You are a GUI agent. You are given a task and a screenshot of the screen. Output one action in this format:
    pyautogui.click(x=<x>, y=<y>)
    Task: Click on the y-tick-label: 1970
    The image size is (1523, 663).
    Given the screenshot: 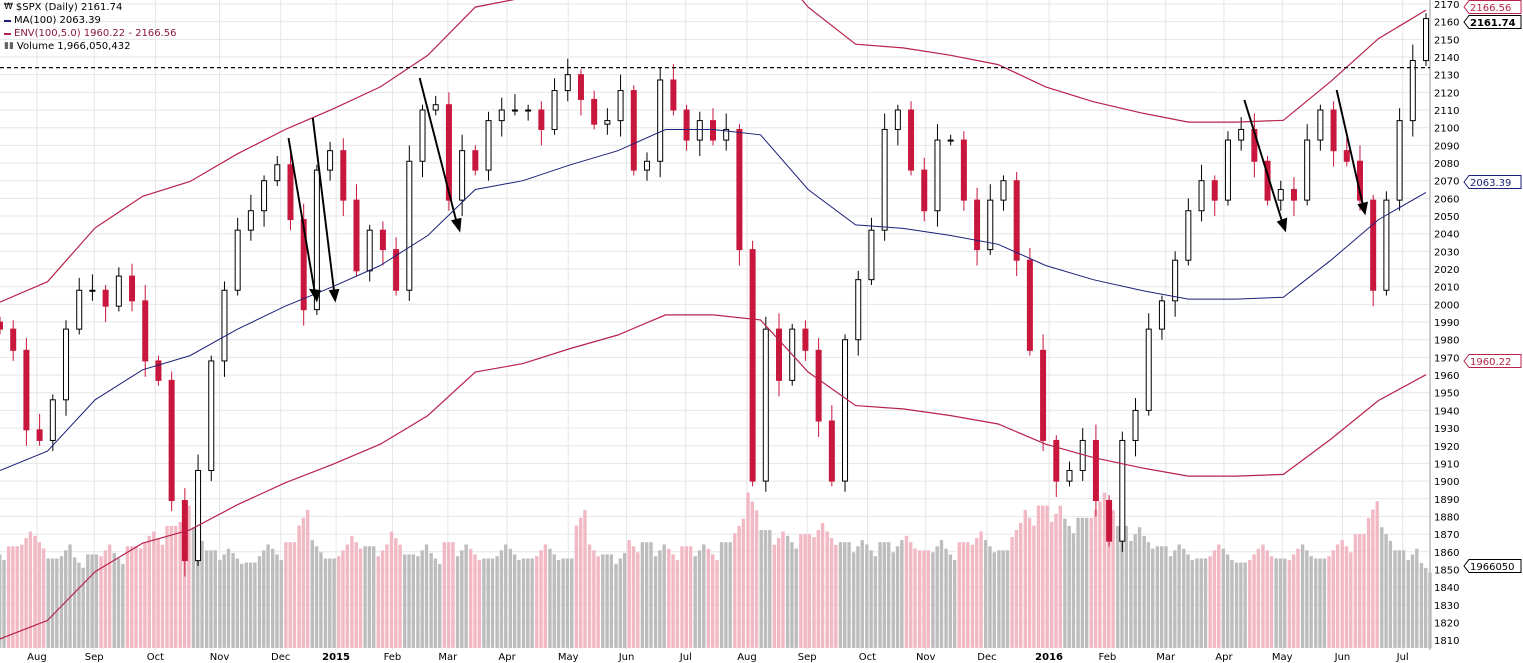 What is the action you would take?
    pyautogui.click(x=1446, y=358)
    